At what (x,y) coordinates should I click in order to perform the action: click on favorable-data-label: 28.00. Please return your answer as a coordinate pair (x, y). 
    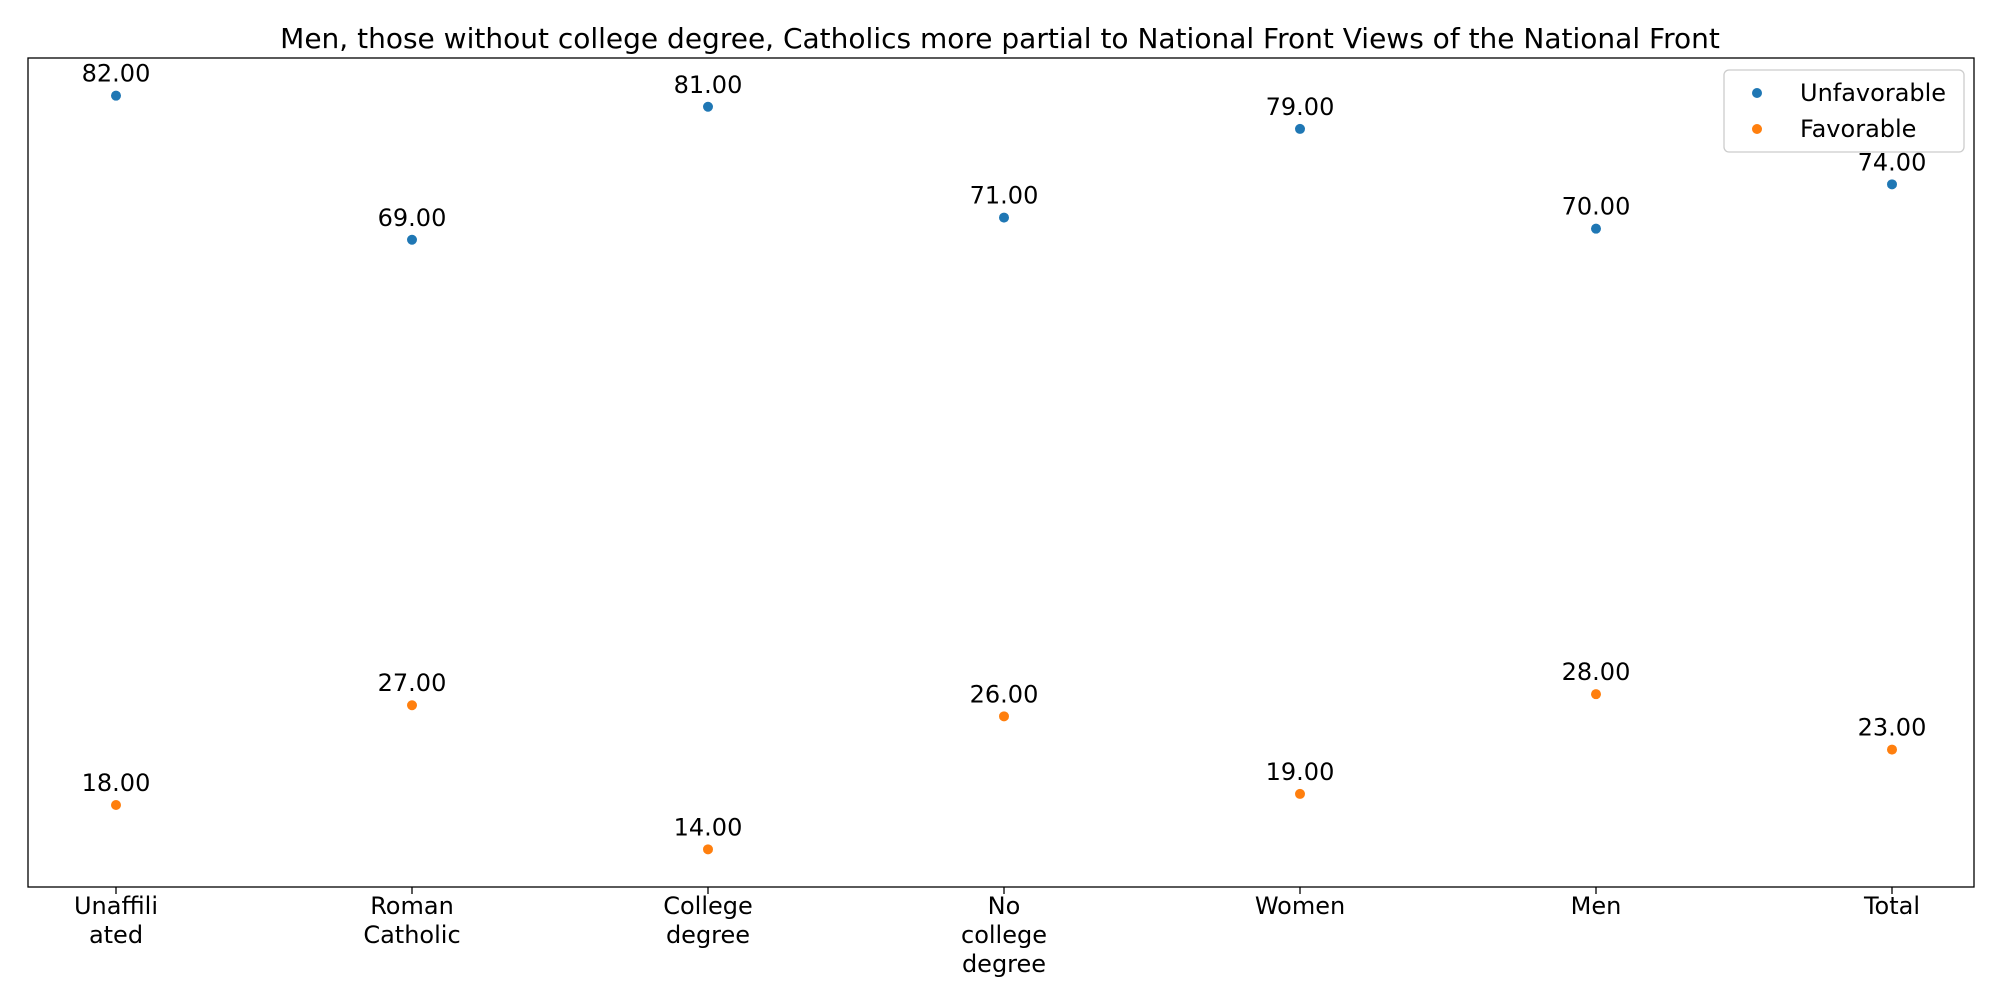
    Looking at the image, I should click on (1596, 672).